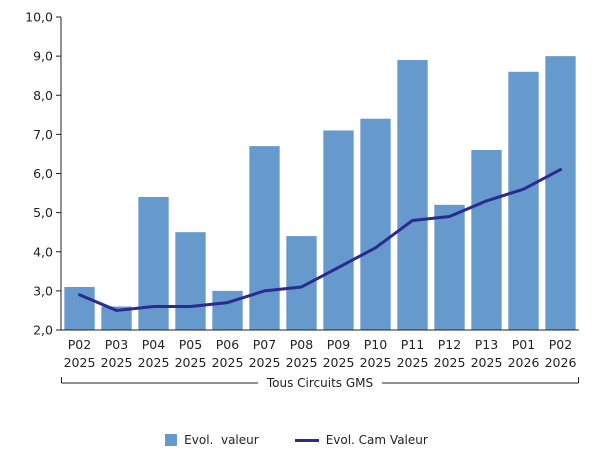 This screenshot has width=593, height=452. I want to click on x-tick-label-period: P12, so click(449, 344).